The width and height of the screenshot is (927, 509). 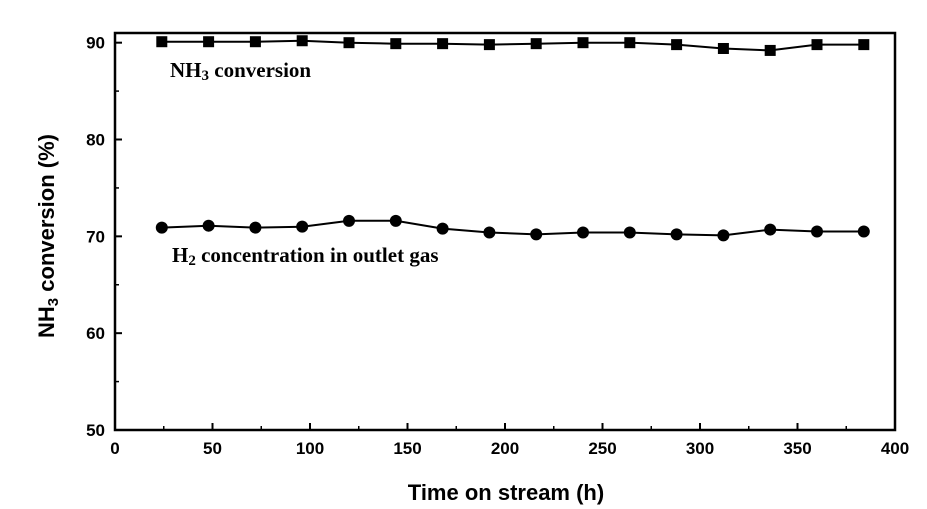 I want to click on x-tick-label: 0, so click(x=114, y=448).